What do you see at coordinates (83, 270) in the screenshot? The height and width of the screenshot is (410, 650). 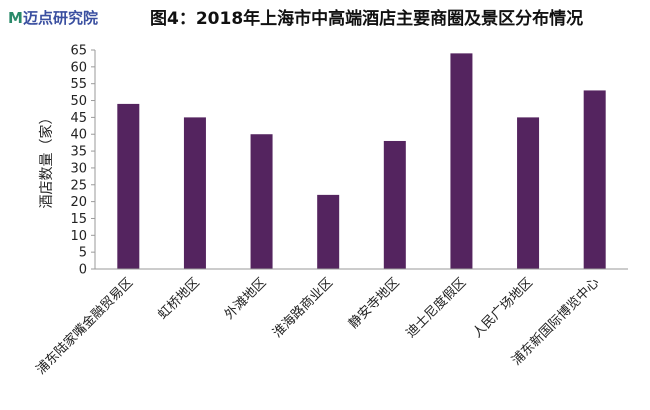 I see `y-tick-label: 0` at bounding box center [83, 270].